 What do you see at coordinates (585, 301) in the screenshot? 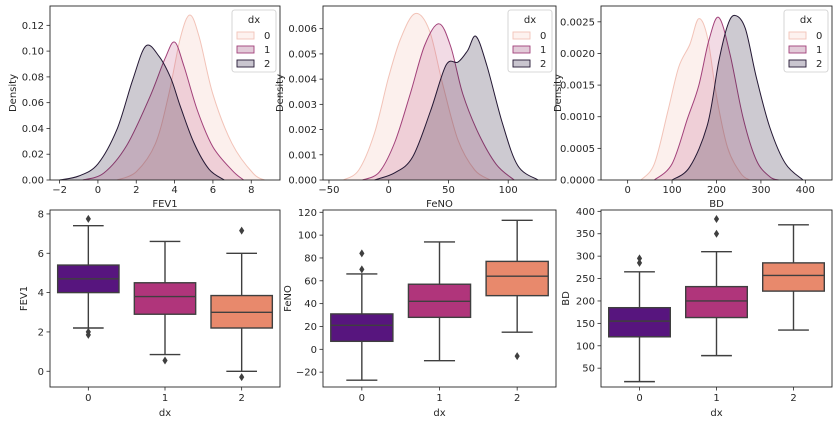
I see `y-tick-label: 200` at bounding box center [585, 301].